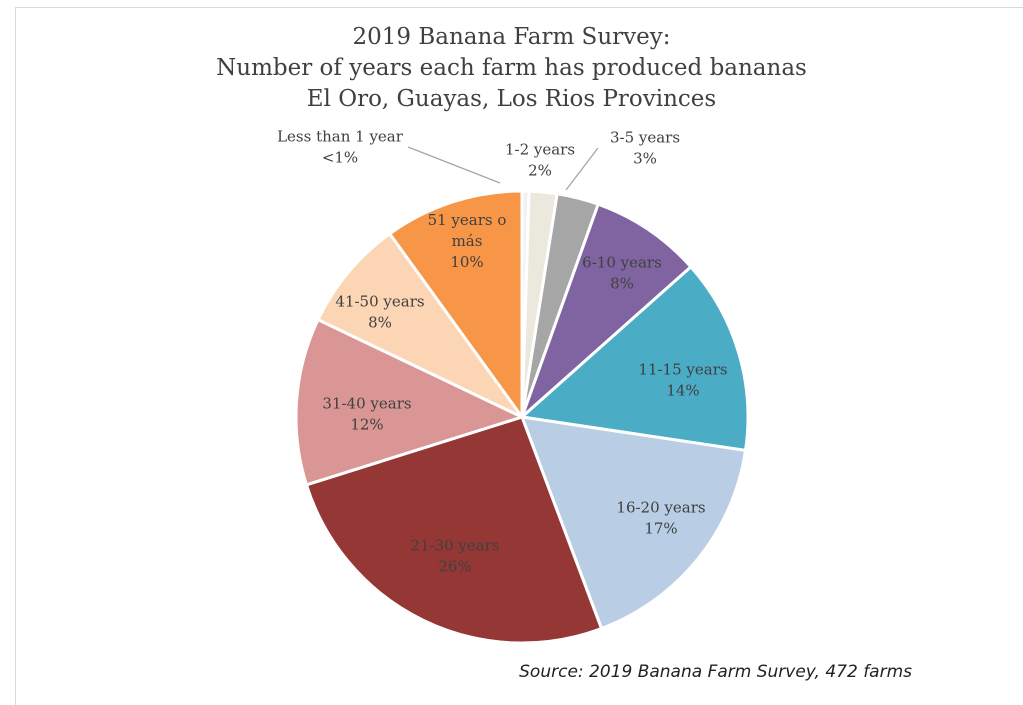 The height and width of the screenshot is (705, 1023). What do you see at coordinates (379, 312) in the screenshot?
I see `slice-label-41-50-years: 41-50 years 8%` at bounding box center [379, 312].